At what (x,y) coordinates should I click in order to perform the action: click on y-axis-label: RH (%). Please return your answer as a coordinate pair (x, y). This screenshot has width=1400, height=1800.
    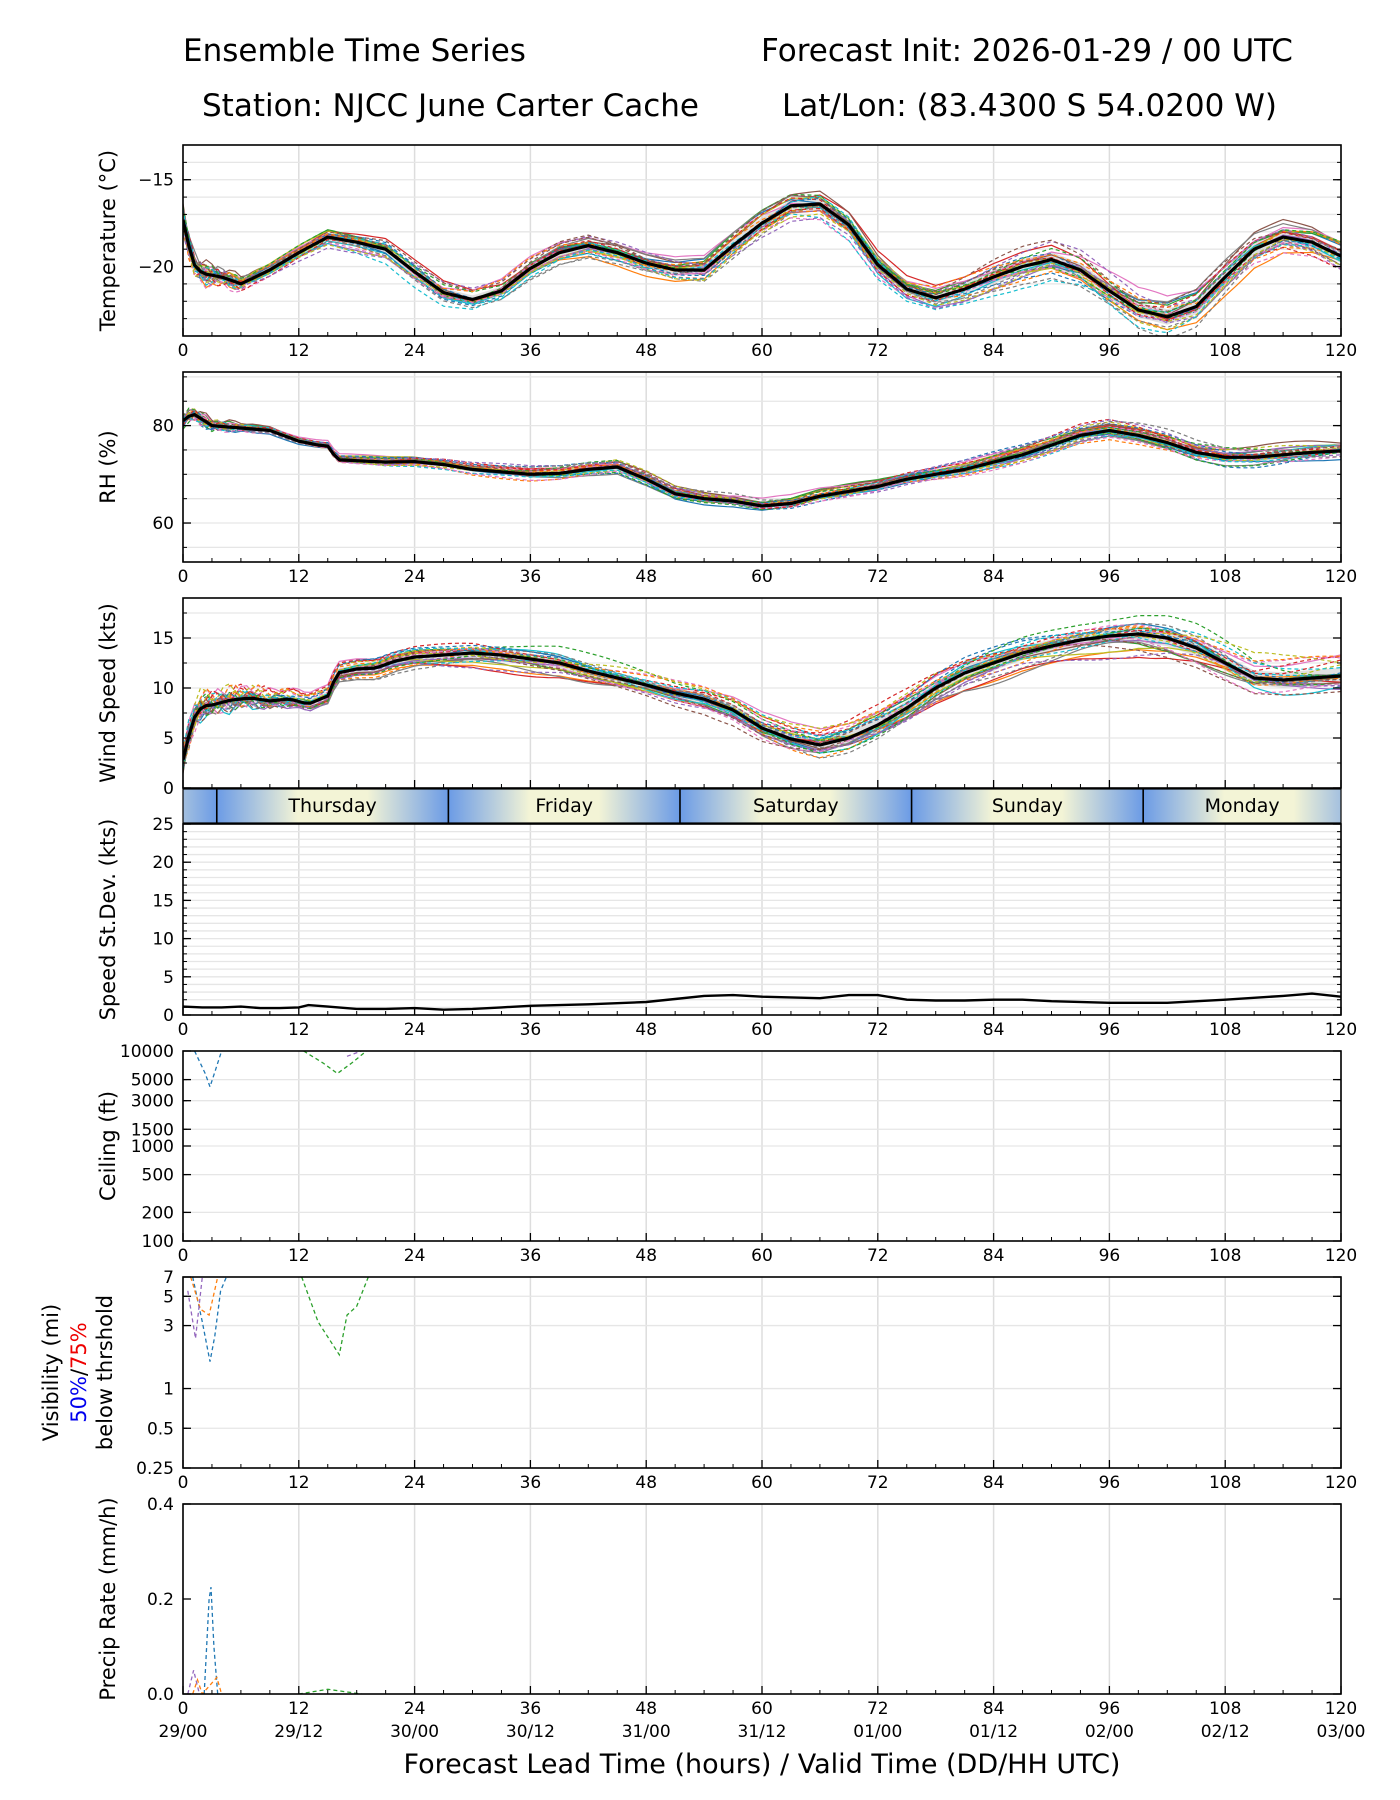
    Looking at the image, I should click on (108, 466).